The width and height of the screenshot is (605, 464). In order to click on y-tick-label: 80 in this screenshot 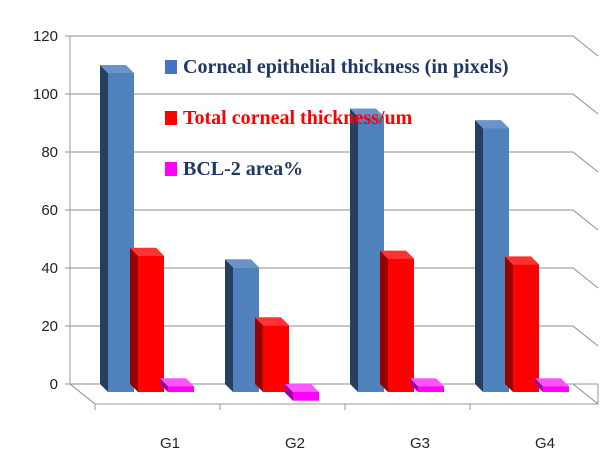, I will do `click(49, 152)`.